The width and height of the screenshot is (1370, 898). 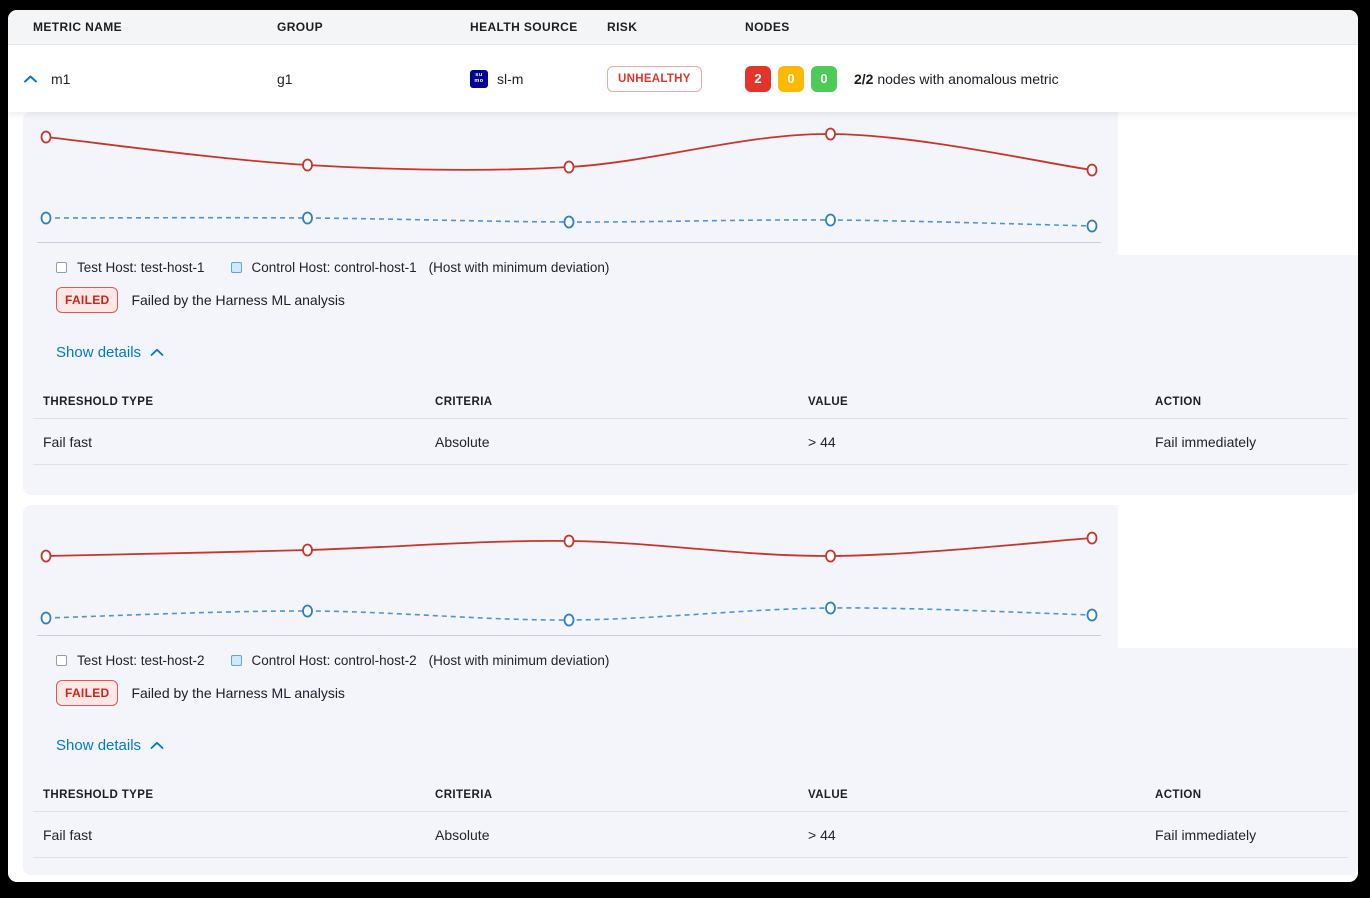 I want to click on analysis-status-row-1: FAILED Failed by the Harness ML analysis, so click(x=707, y=300).